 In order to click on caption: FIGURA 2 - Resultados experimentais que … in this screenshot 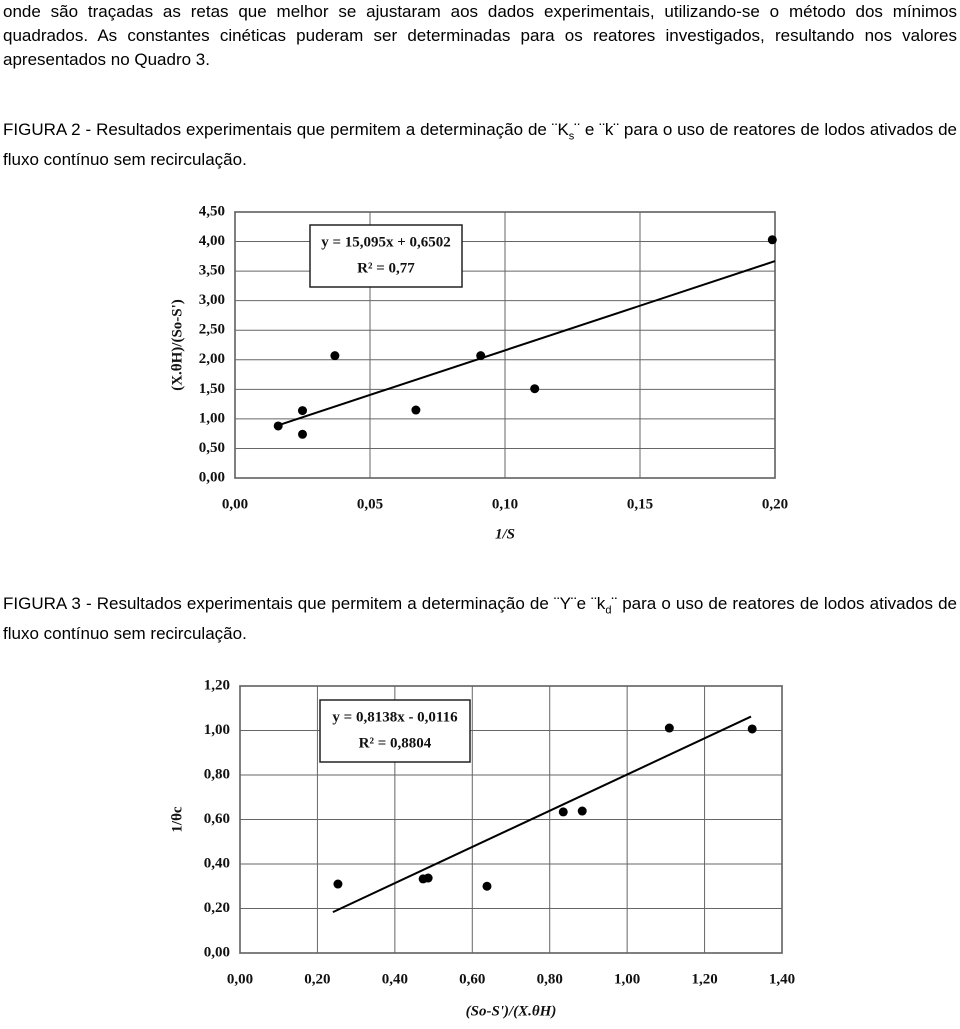, I will do `click(480, 145)`.